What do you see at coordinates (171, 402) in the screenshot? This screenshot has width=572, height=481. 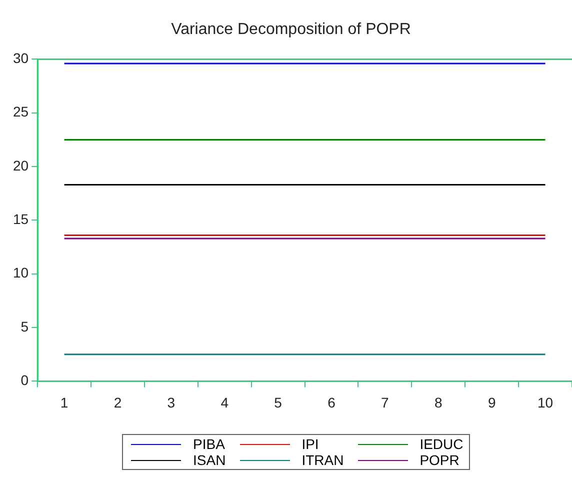 I see `x-tick-label: 3` at bounding box center [171, 402].